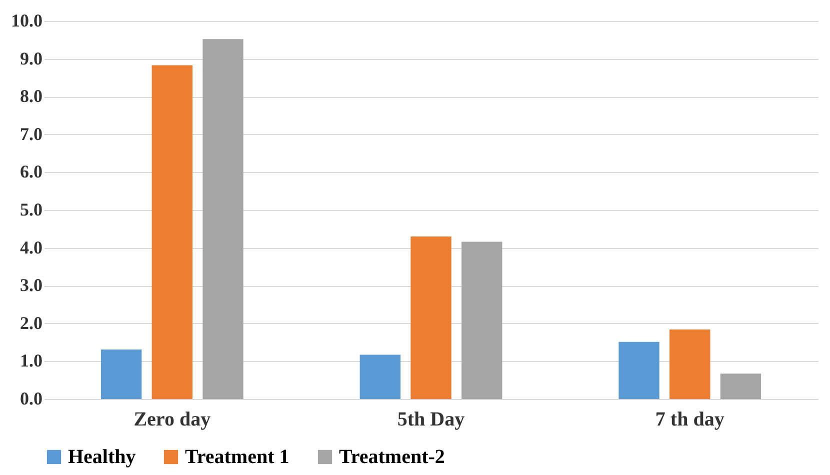 Image resolution: width=830 pixels, height=475 pixels. Describe the element at coordinates (237, 457) in the screenshot. I see `legend-label: Treatment 1` at that location.